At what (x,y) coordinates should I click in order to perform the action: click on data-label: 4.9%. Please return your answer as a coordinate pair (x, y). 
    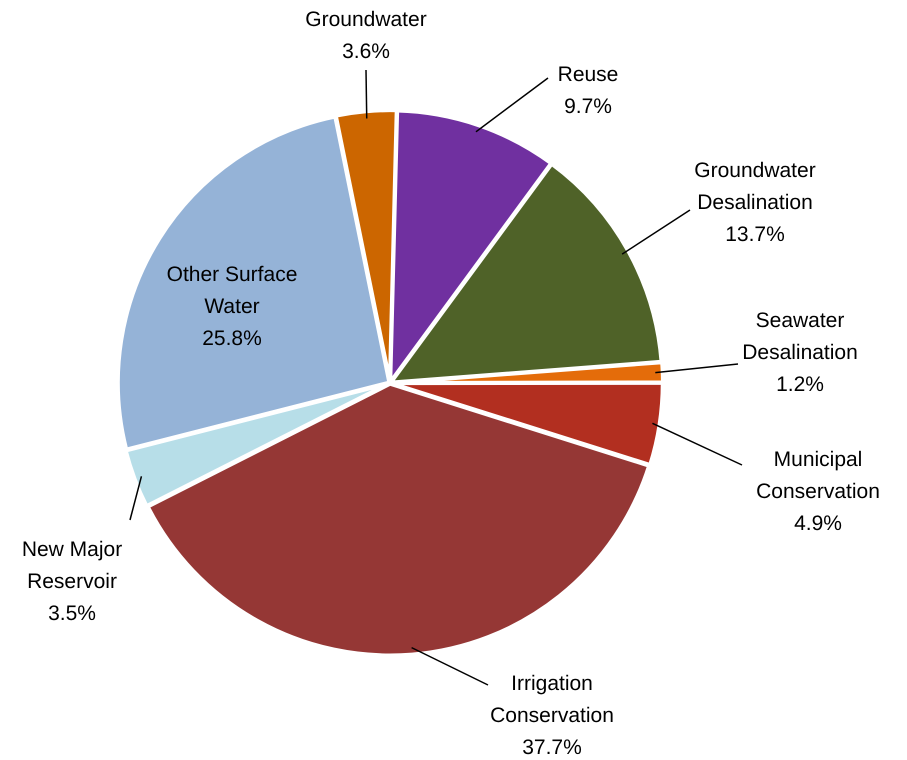
    Looking at the image, I should click on (818, 523).